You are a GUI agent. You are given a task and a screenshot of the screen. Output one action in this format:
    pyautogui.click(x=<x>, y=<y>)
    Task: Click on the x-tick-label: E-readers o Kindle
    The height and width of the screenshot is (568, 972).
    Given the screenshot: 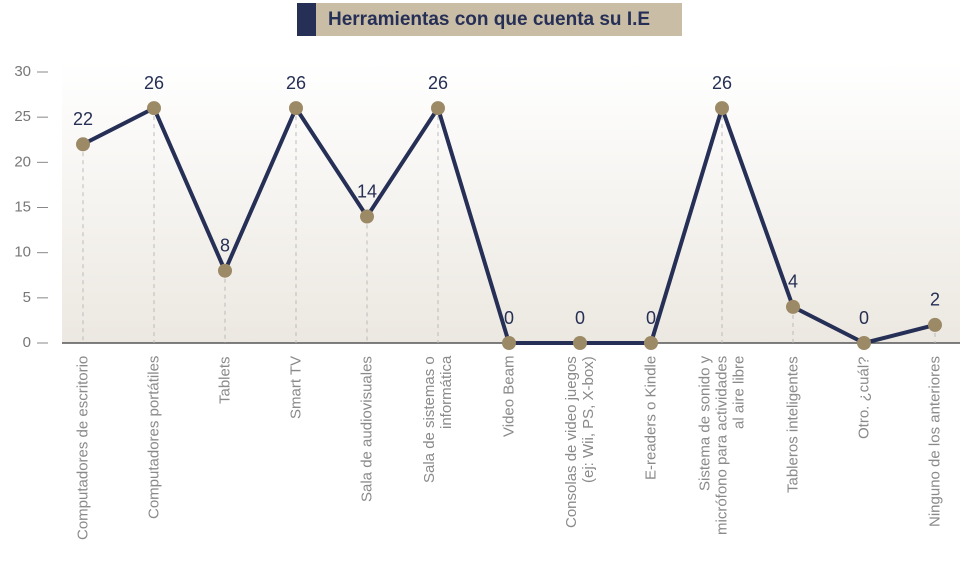 What is the action you would take?
    pyautogui.click(x=651, y=418)
    